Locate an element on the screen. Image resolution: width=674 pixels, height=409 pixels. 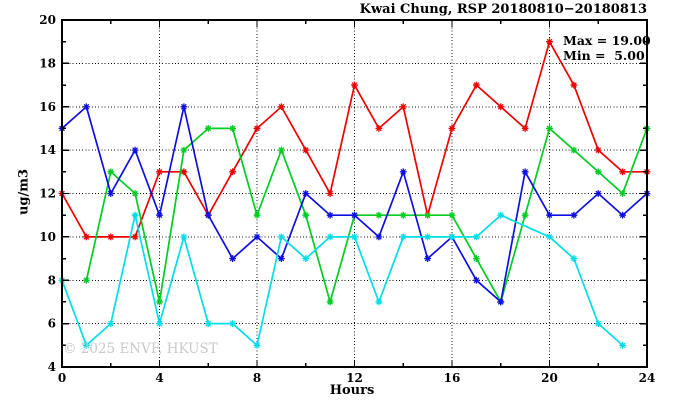
tick-label: 18 is located at coordinates (47, 63).